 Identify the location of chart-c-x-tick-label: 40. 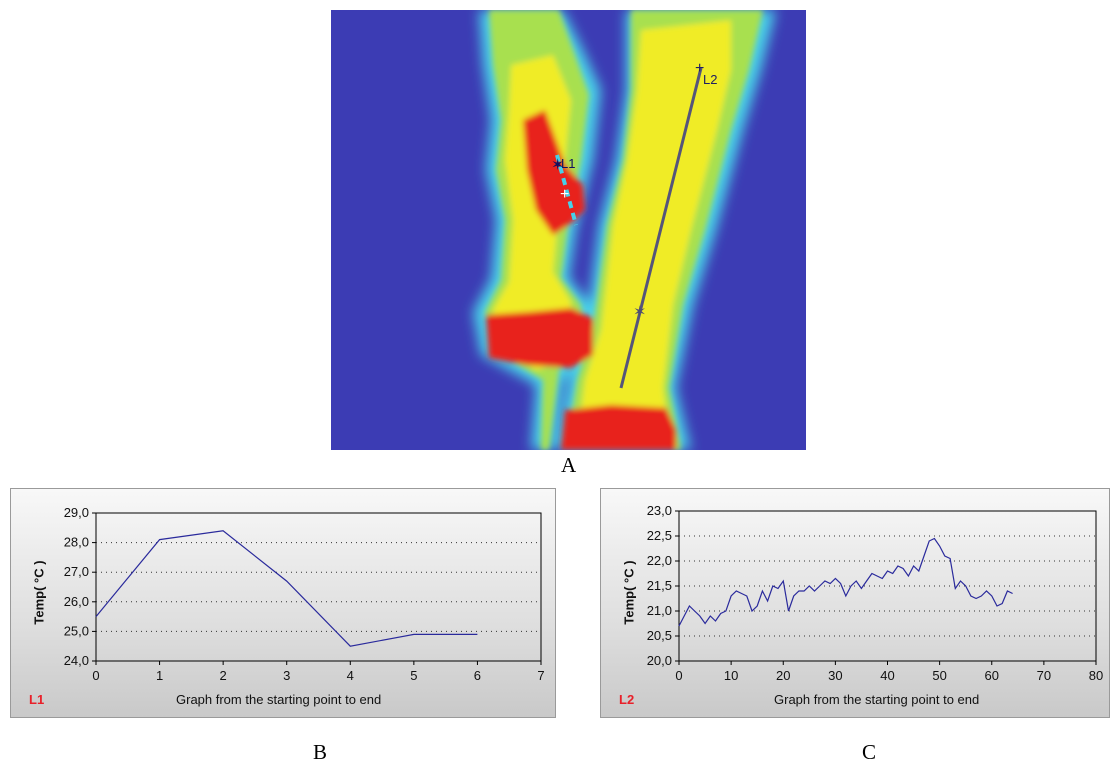
(887, 675).